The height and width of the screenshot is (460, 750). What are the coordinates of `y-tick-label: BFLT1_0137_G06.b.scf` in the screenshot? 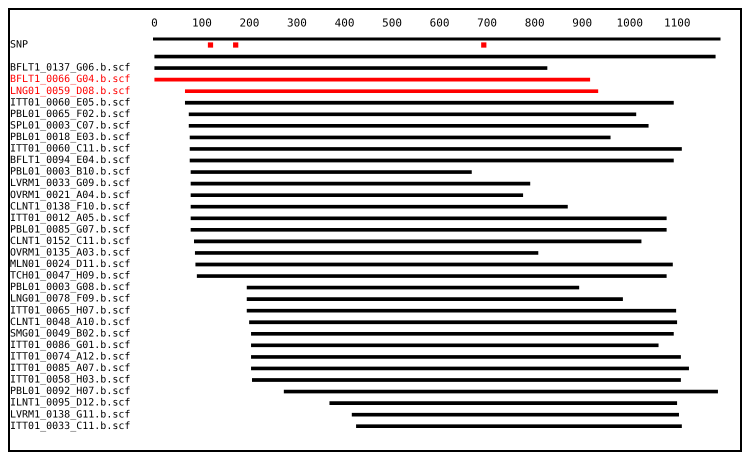 It's located at (70, 68).